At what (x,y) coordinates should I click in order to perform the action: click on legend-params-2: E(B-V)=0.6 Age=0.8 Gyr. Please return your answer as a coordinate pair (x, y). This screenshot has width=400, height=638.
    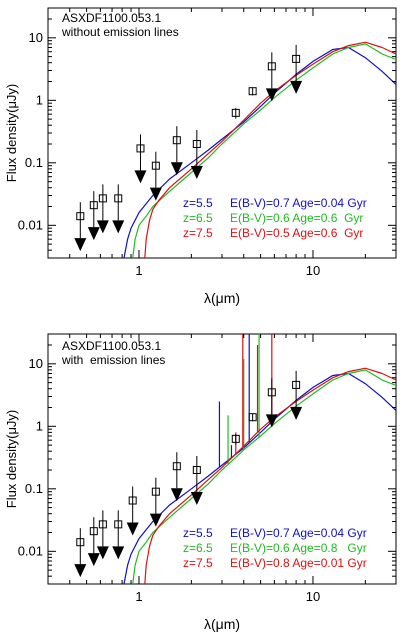
    Looking at the image, I should click on (298, 548).